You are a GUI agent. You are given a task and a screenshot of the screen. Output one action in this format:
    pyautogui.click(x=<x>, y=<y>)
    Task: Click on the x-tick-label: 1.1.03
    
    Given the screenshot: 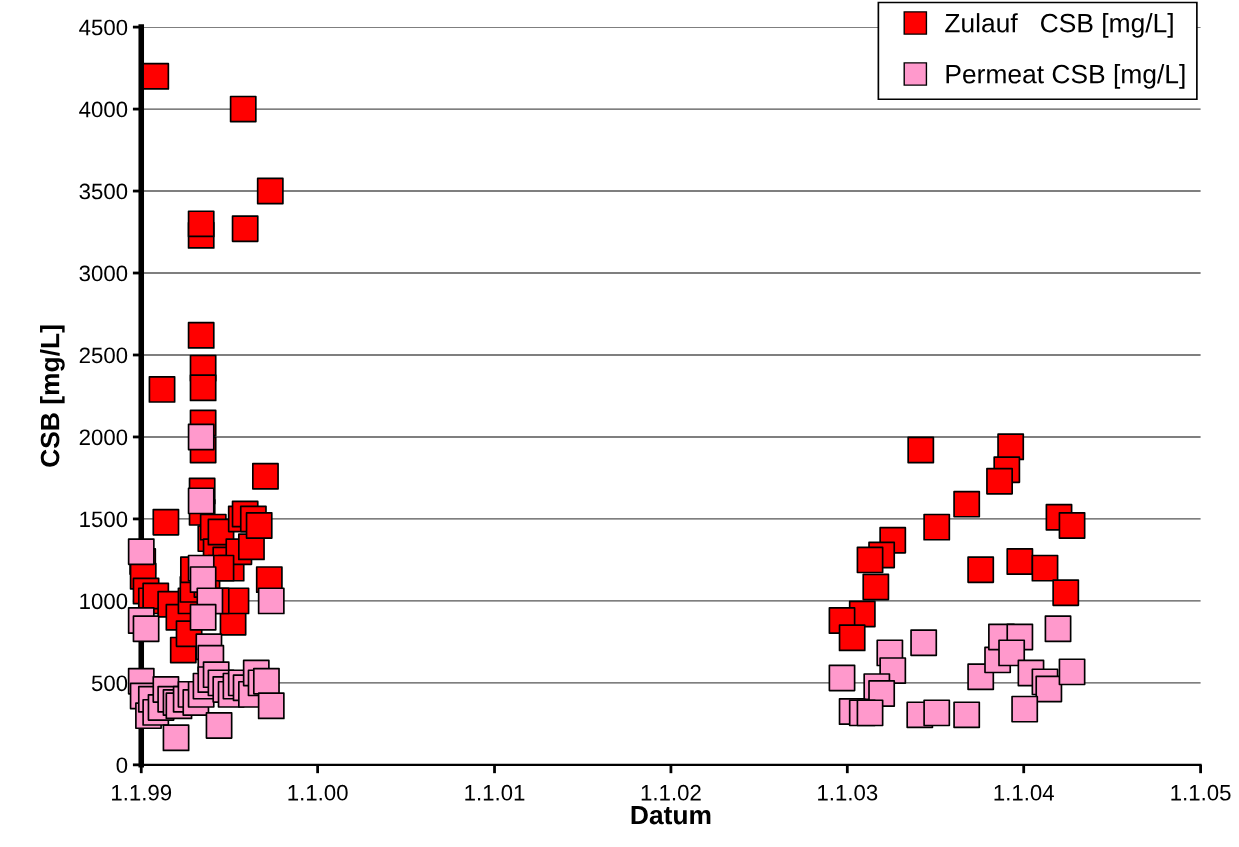 What is the action you would take?
    pyautogui.click(x=848, y=792)
    